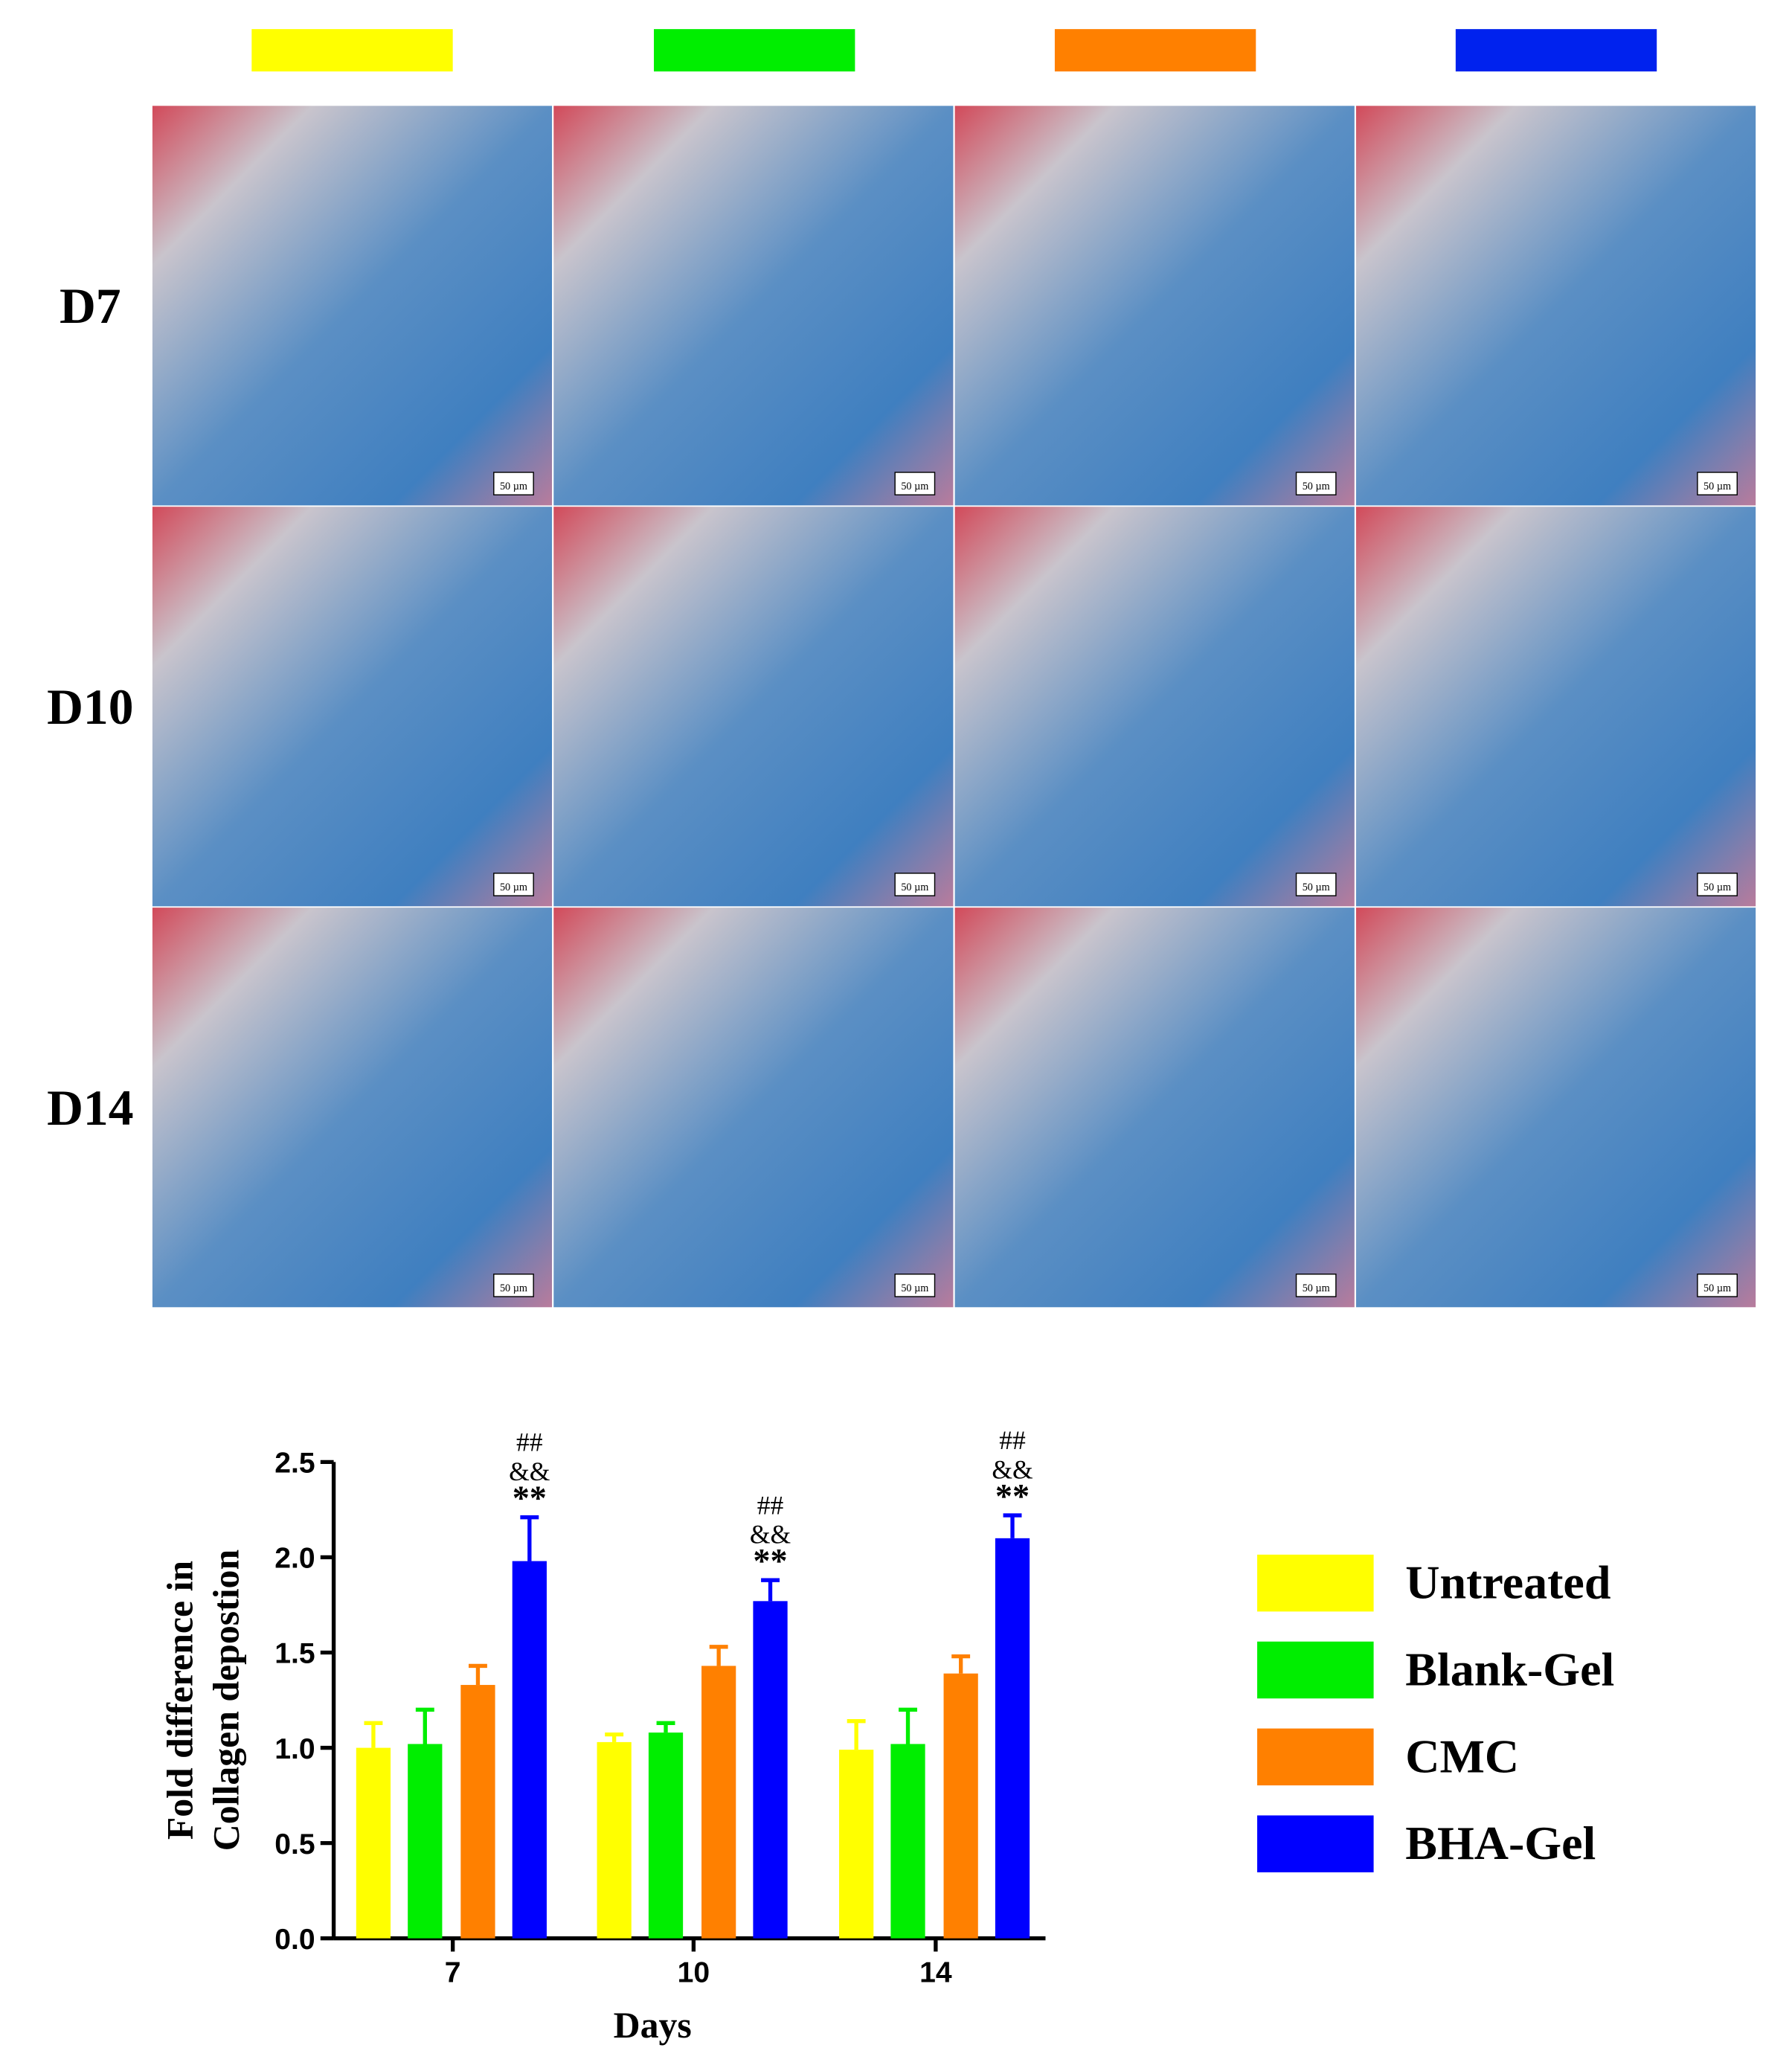 The image size is (1792, 2068). Describe the element at coordinates (1508, 1582) in the screenshot. I see `legend-label: Untreated` at that location.